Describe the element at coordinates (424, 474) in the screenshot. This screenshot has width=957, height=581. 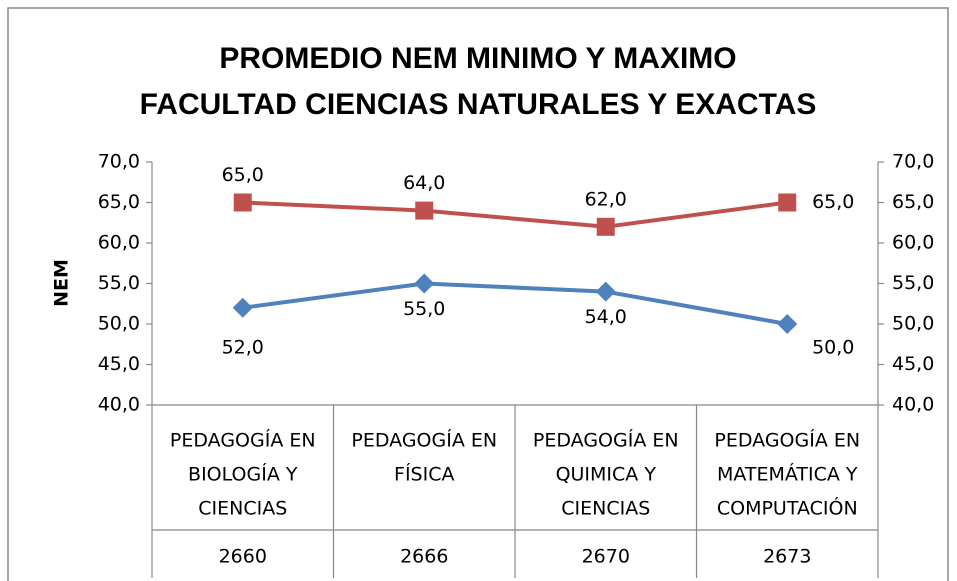
I see `x-tick-label: FÍSICA` at that location.